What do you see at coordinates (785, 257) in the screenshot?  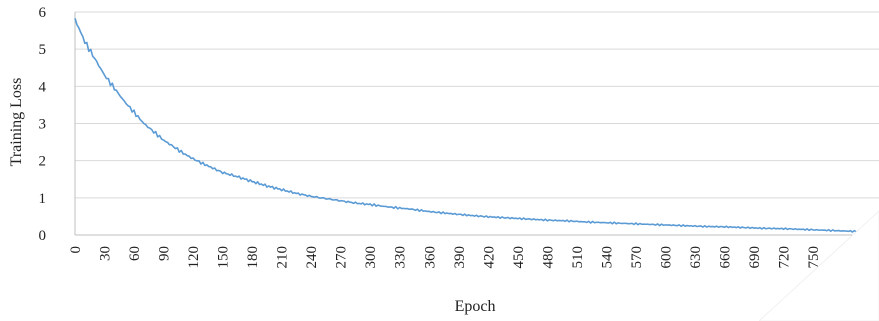 I see `x-tick-label-720: 720` at bounding box center [785, 257].